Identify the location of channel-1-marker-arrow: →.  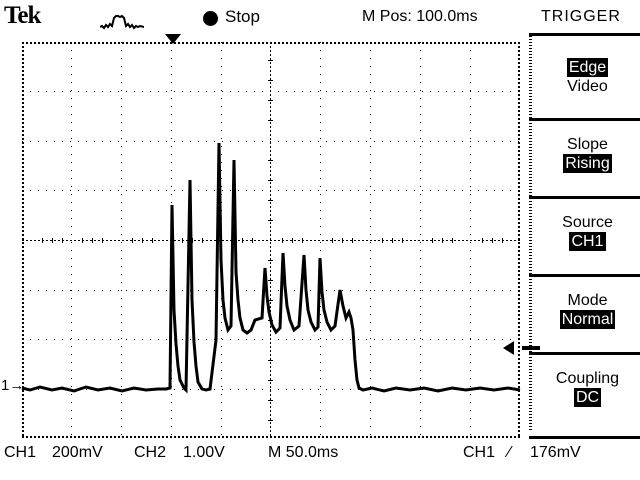
(17, 385).